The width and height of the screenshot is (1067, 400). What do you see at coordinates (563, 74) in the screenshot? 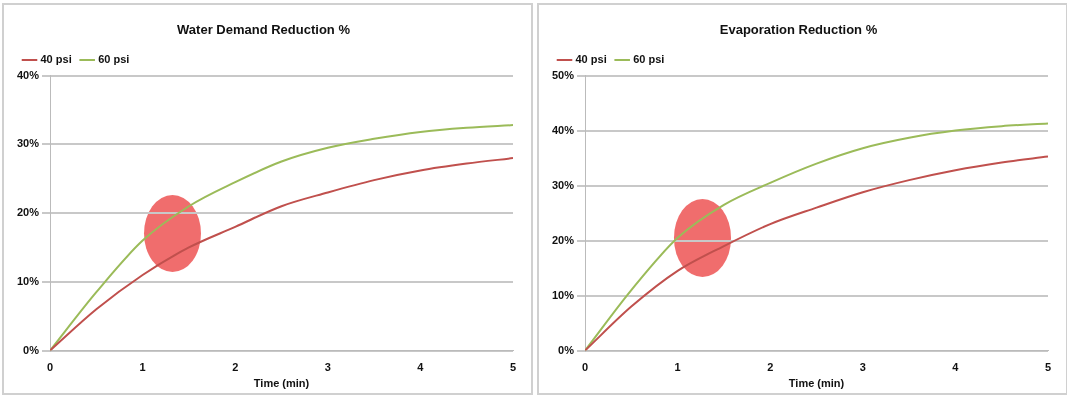
I see `y-tick-label: 50%` at bounding box center [563, 74].